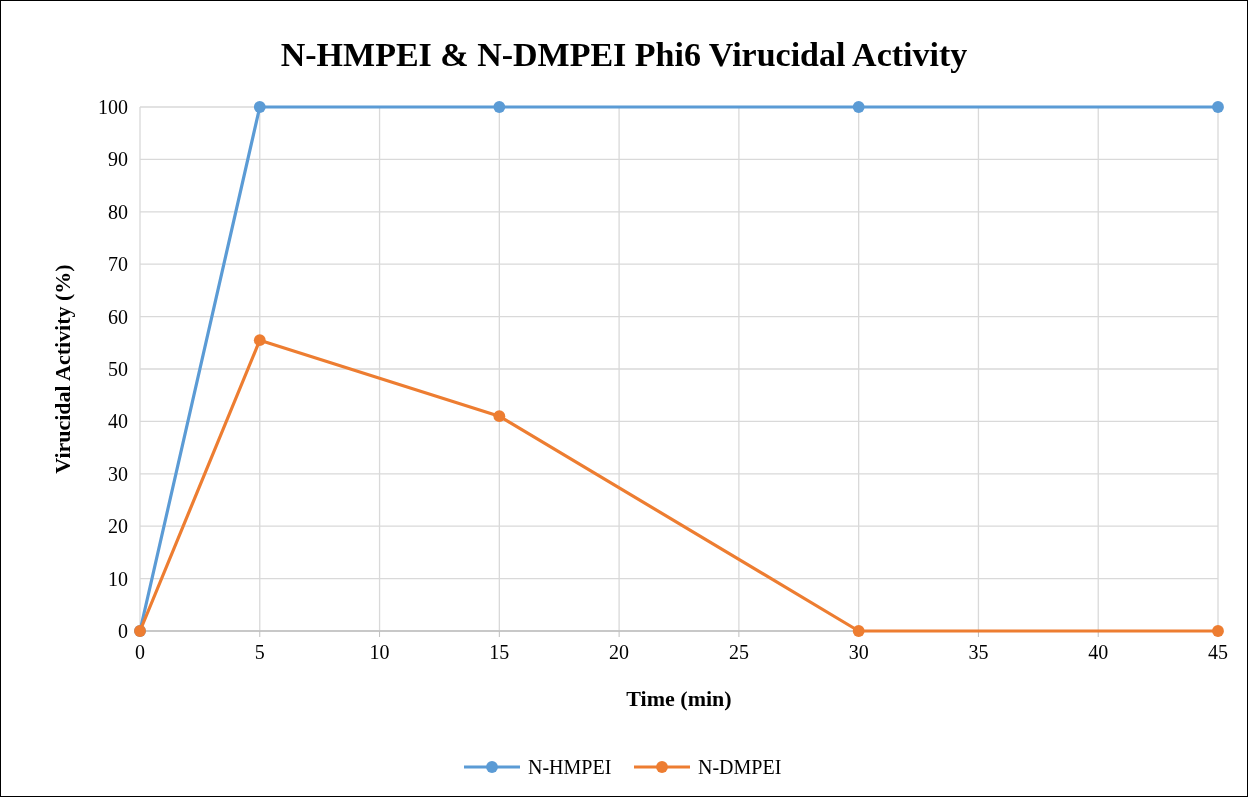 This screenshot has width=1248, height=797. What do you see at coordinates (140, 652) in the screenshot?
I see `x-tick-label: 0` at bounding box center [140, 652].